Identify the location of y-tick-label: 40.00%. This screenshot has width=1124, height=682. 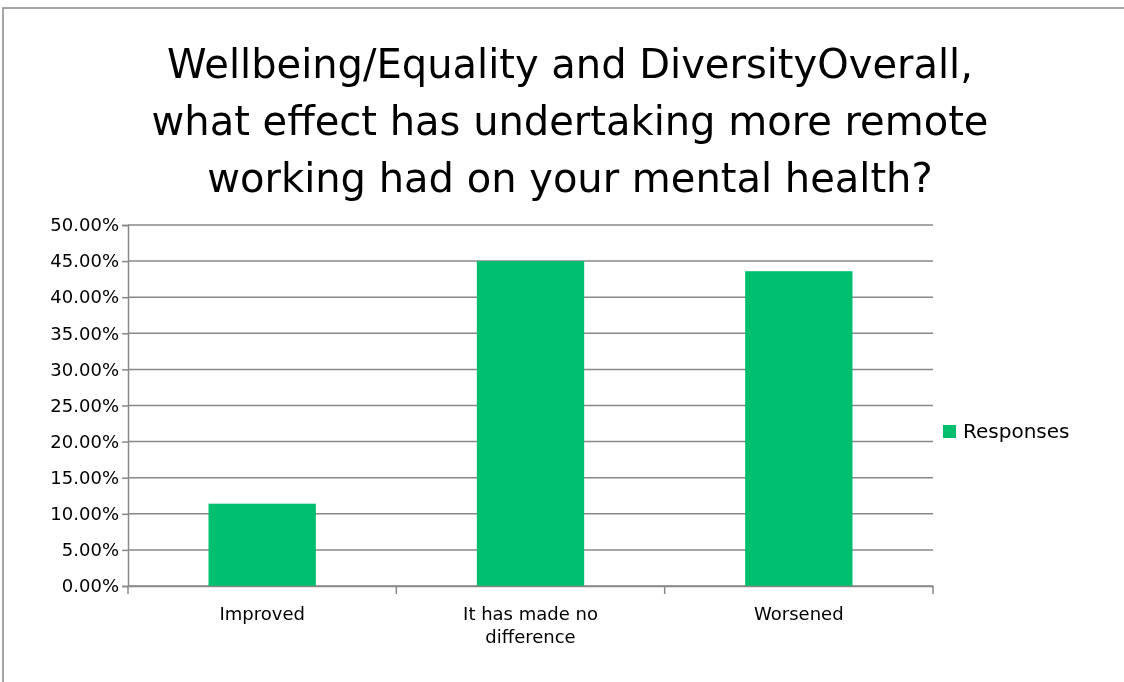
(84, 297).